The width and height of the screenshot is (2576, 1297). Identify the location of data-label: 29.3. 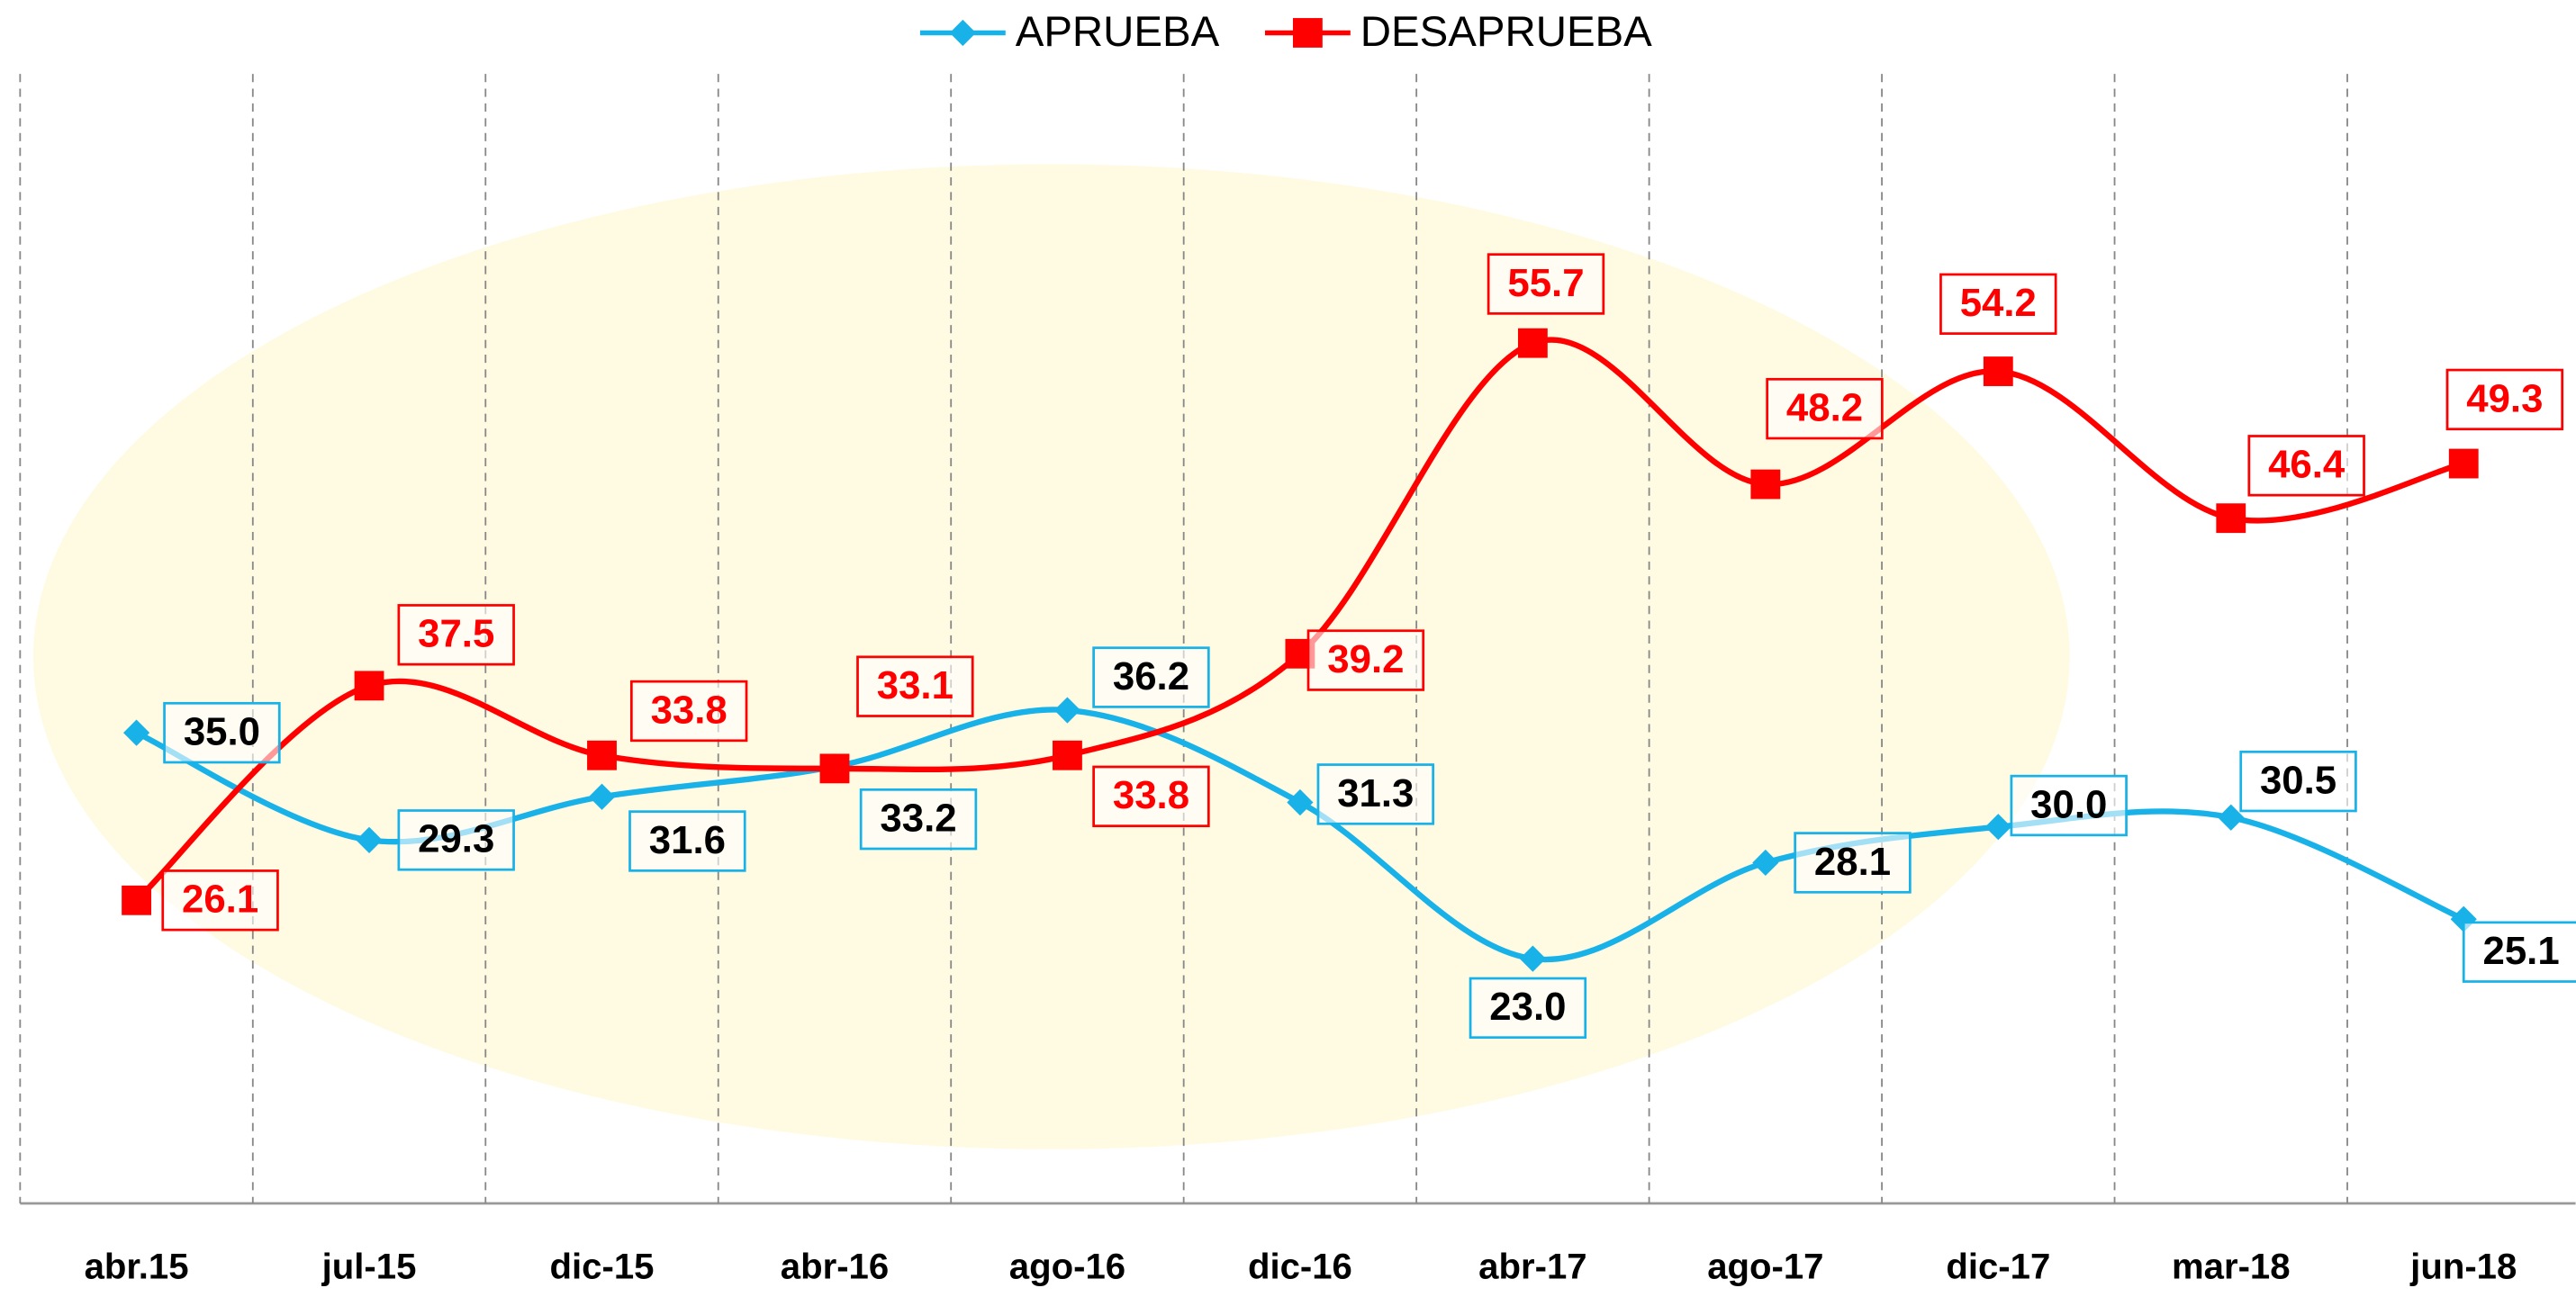
(456, 839).